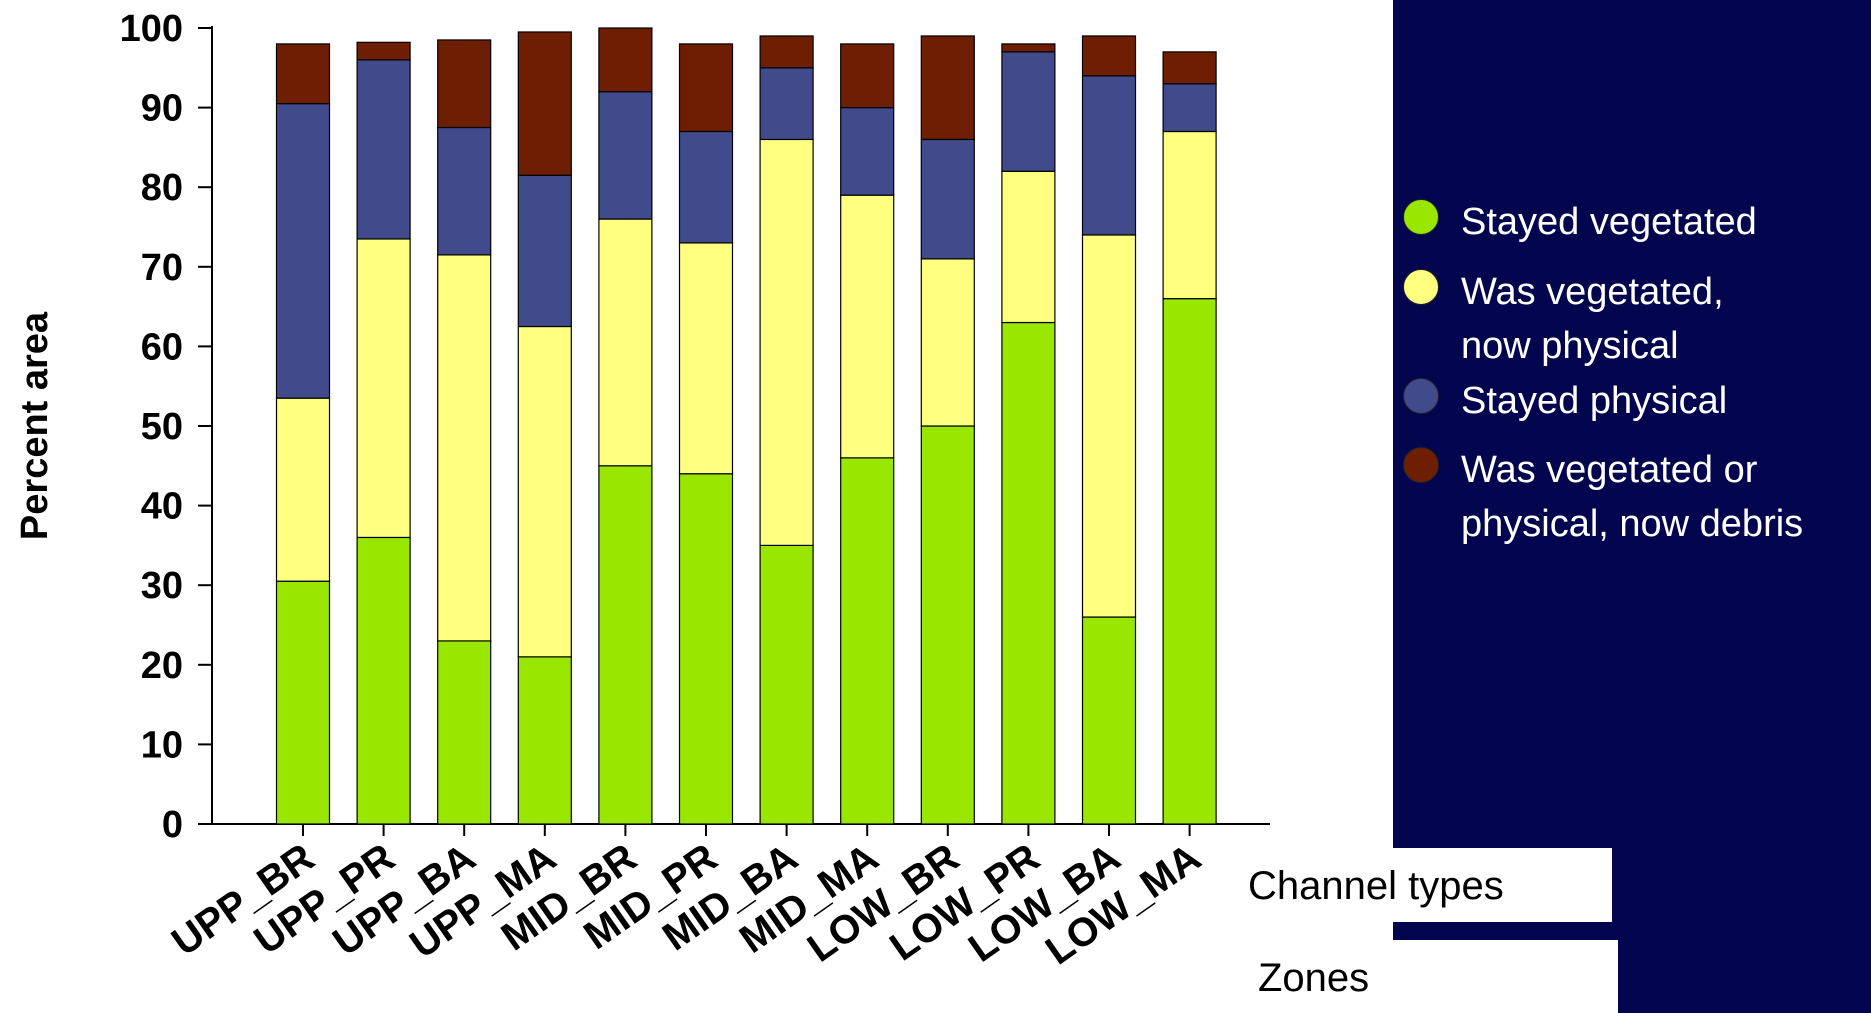  Describe the element at coordinates (162, 268) in the screenshot. I see `y-tick-label: 70` at that location.